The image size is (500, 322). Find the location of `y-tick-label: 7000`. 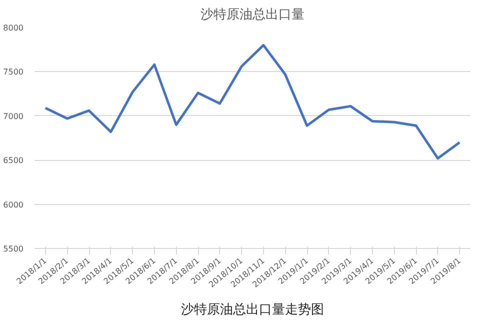

y-tick-label: 7000 is located at coordinates (13, 116).